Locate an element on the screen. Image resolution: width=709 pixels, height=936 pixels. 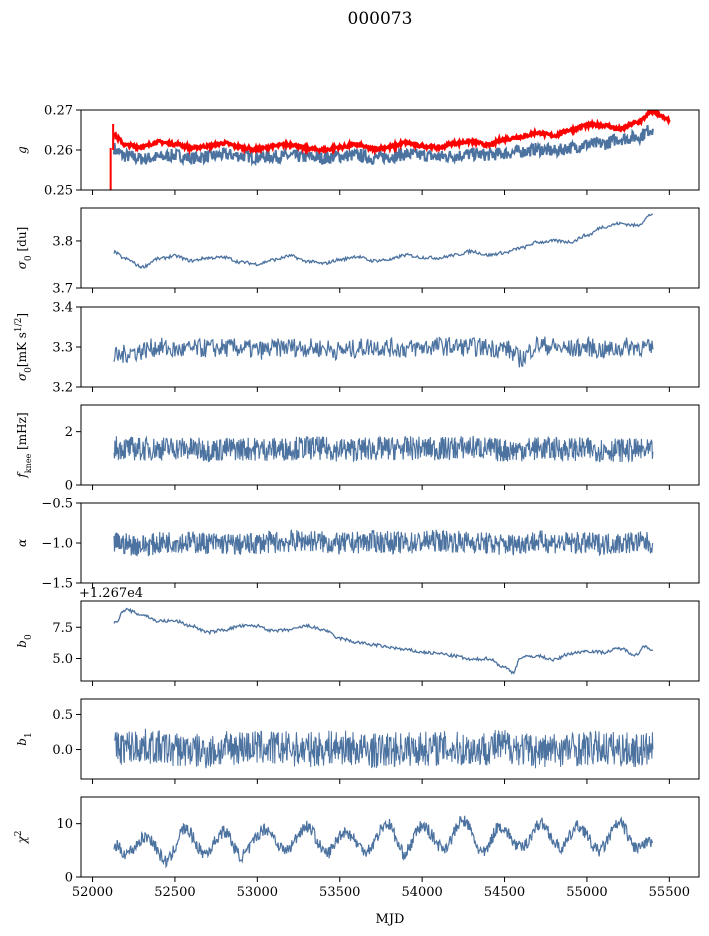
y-axis-label-g: g is located at coordinates (22, 150).